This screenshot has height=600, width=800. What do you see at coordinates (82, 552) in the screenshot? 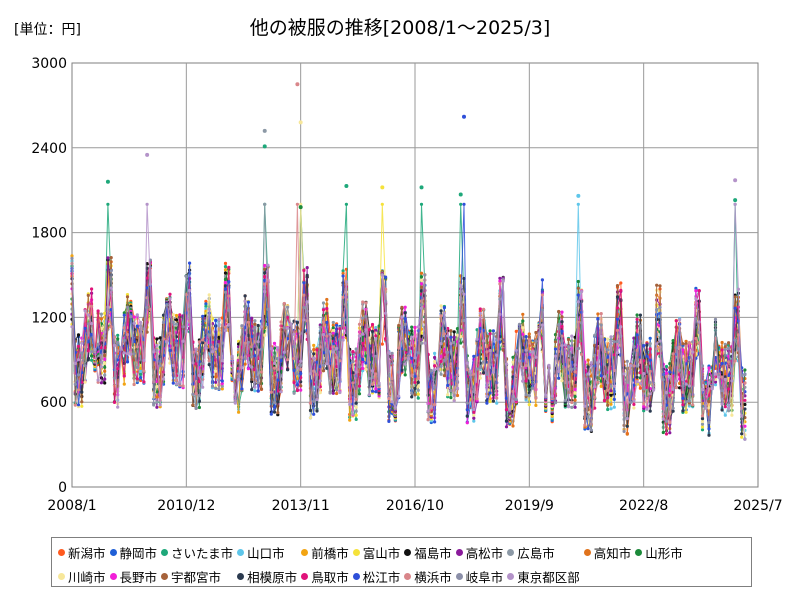
I see `legend-item: 新潟市` at bounding box center [82, 552].